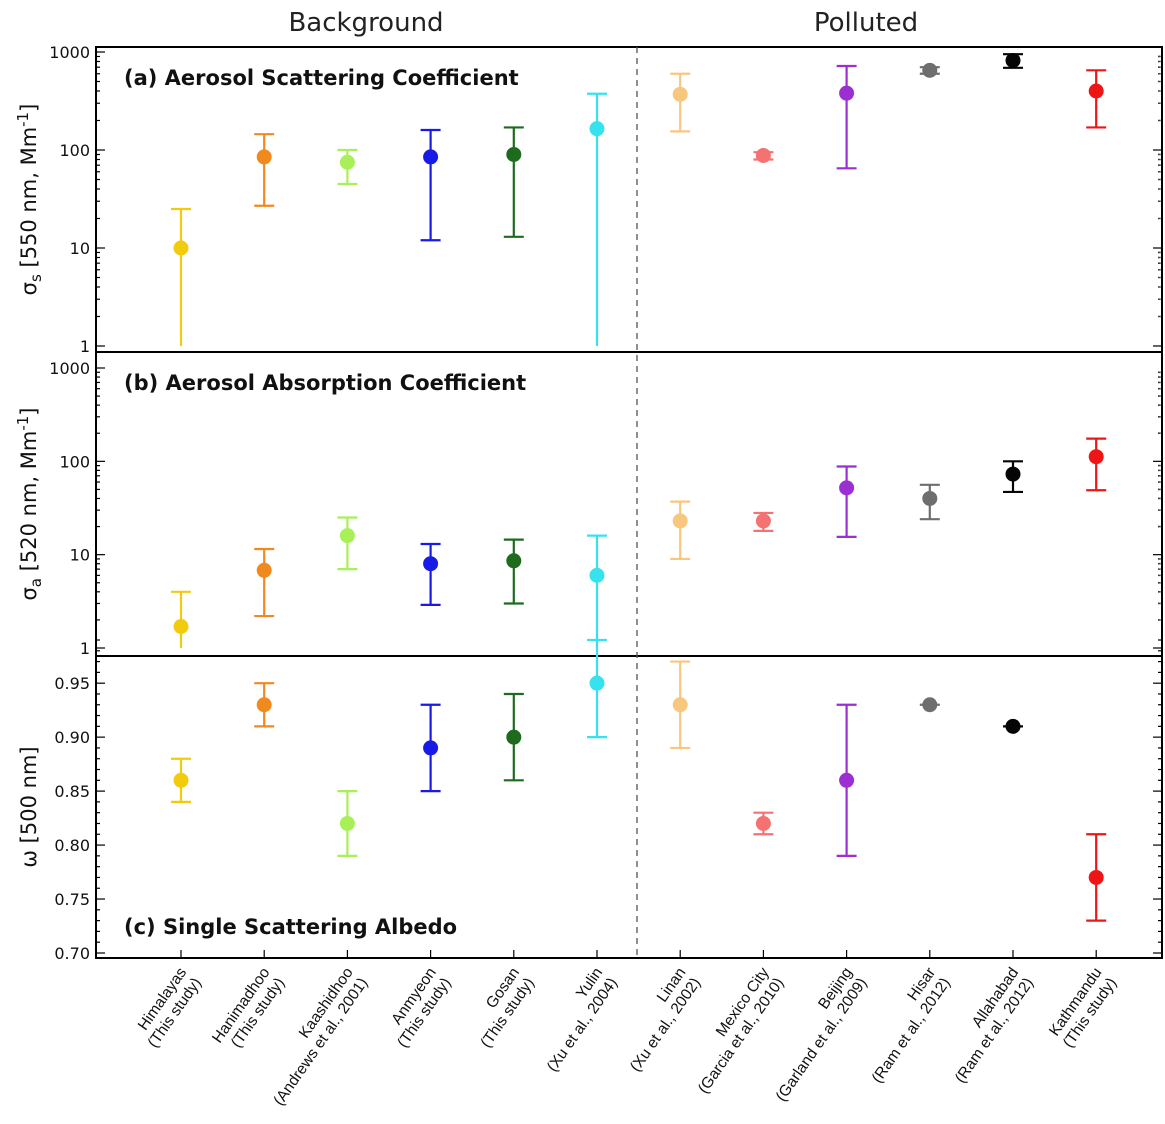 This screenshot has height=1124, width=1165. I want to click on y-axis-label: ω [500 nm], so click(29, 806).